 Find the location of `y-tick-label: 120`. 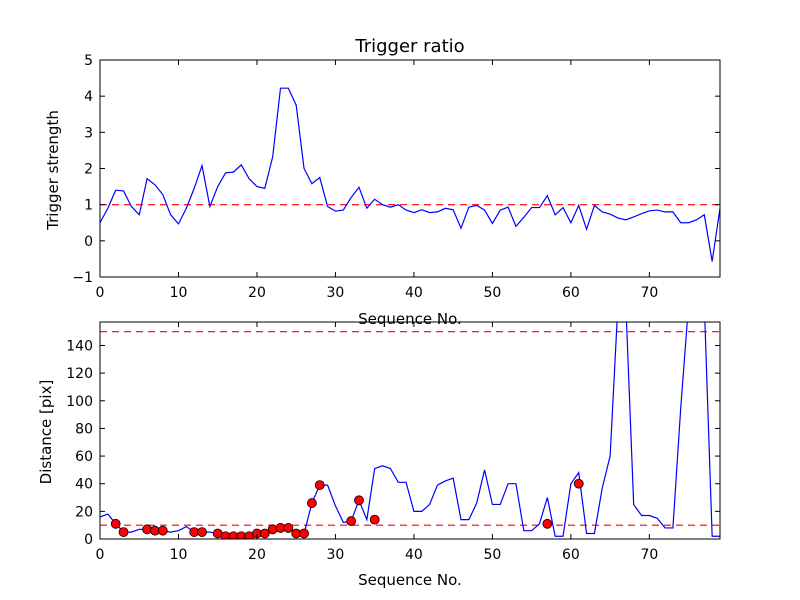

y-tick-label: 120 is located at coordinates (79, 374).